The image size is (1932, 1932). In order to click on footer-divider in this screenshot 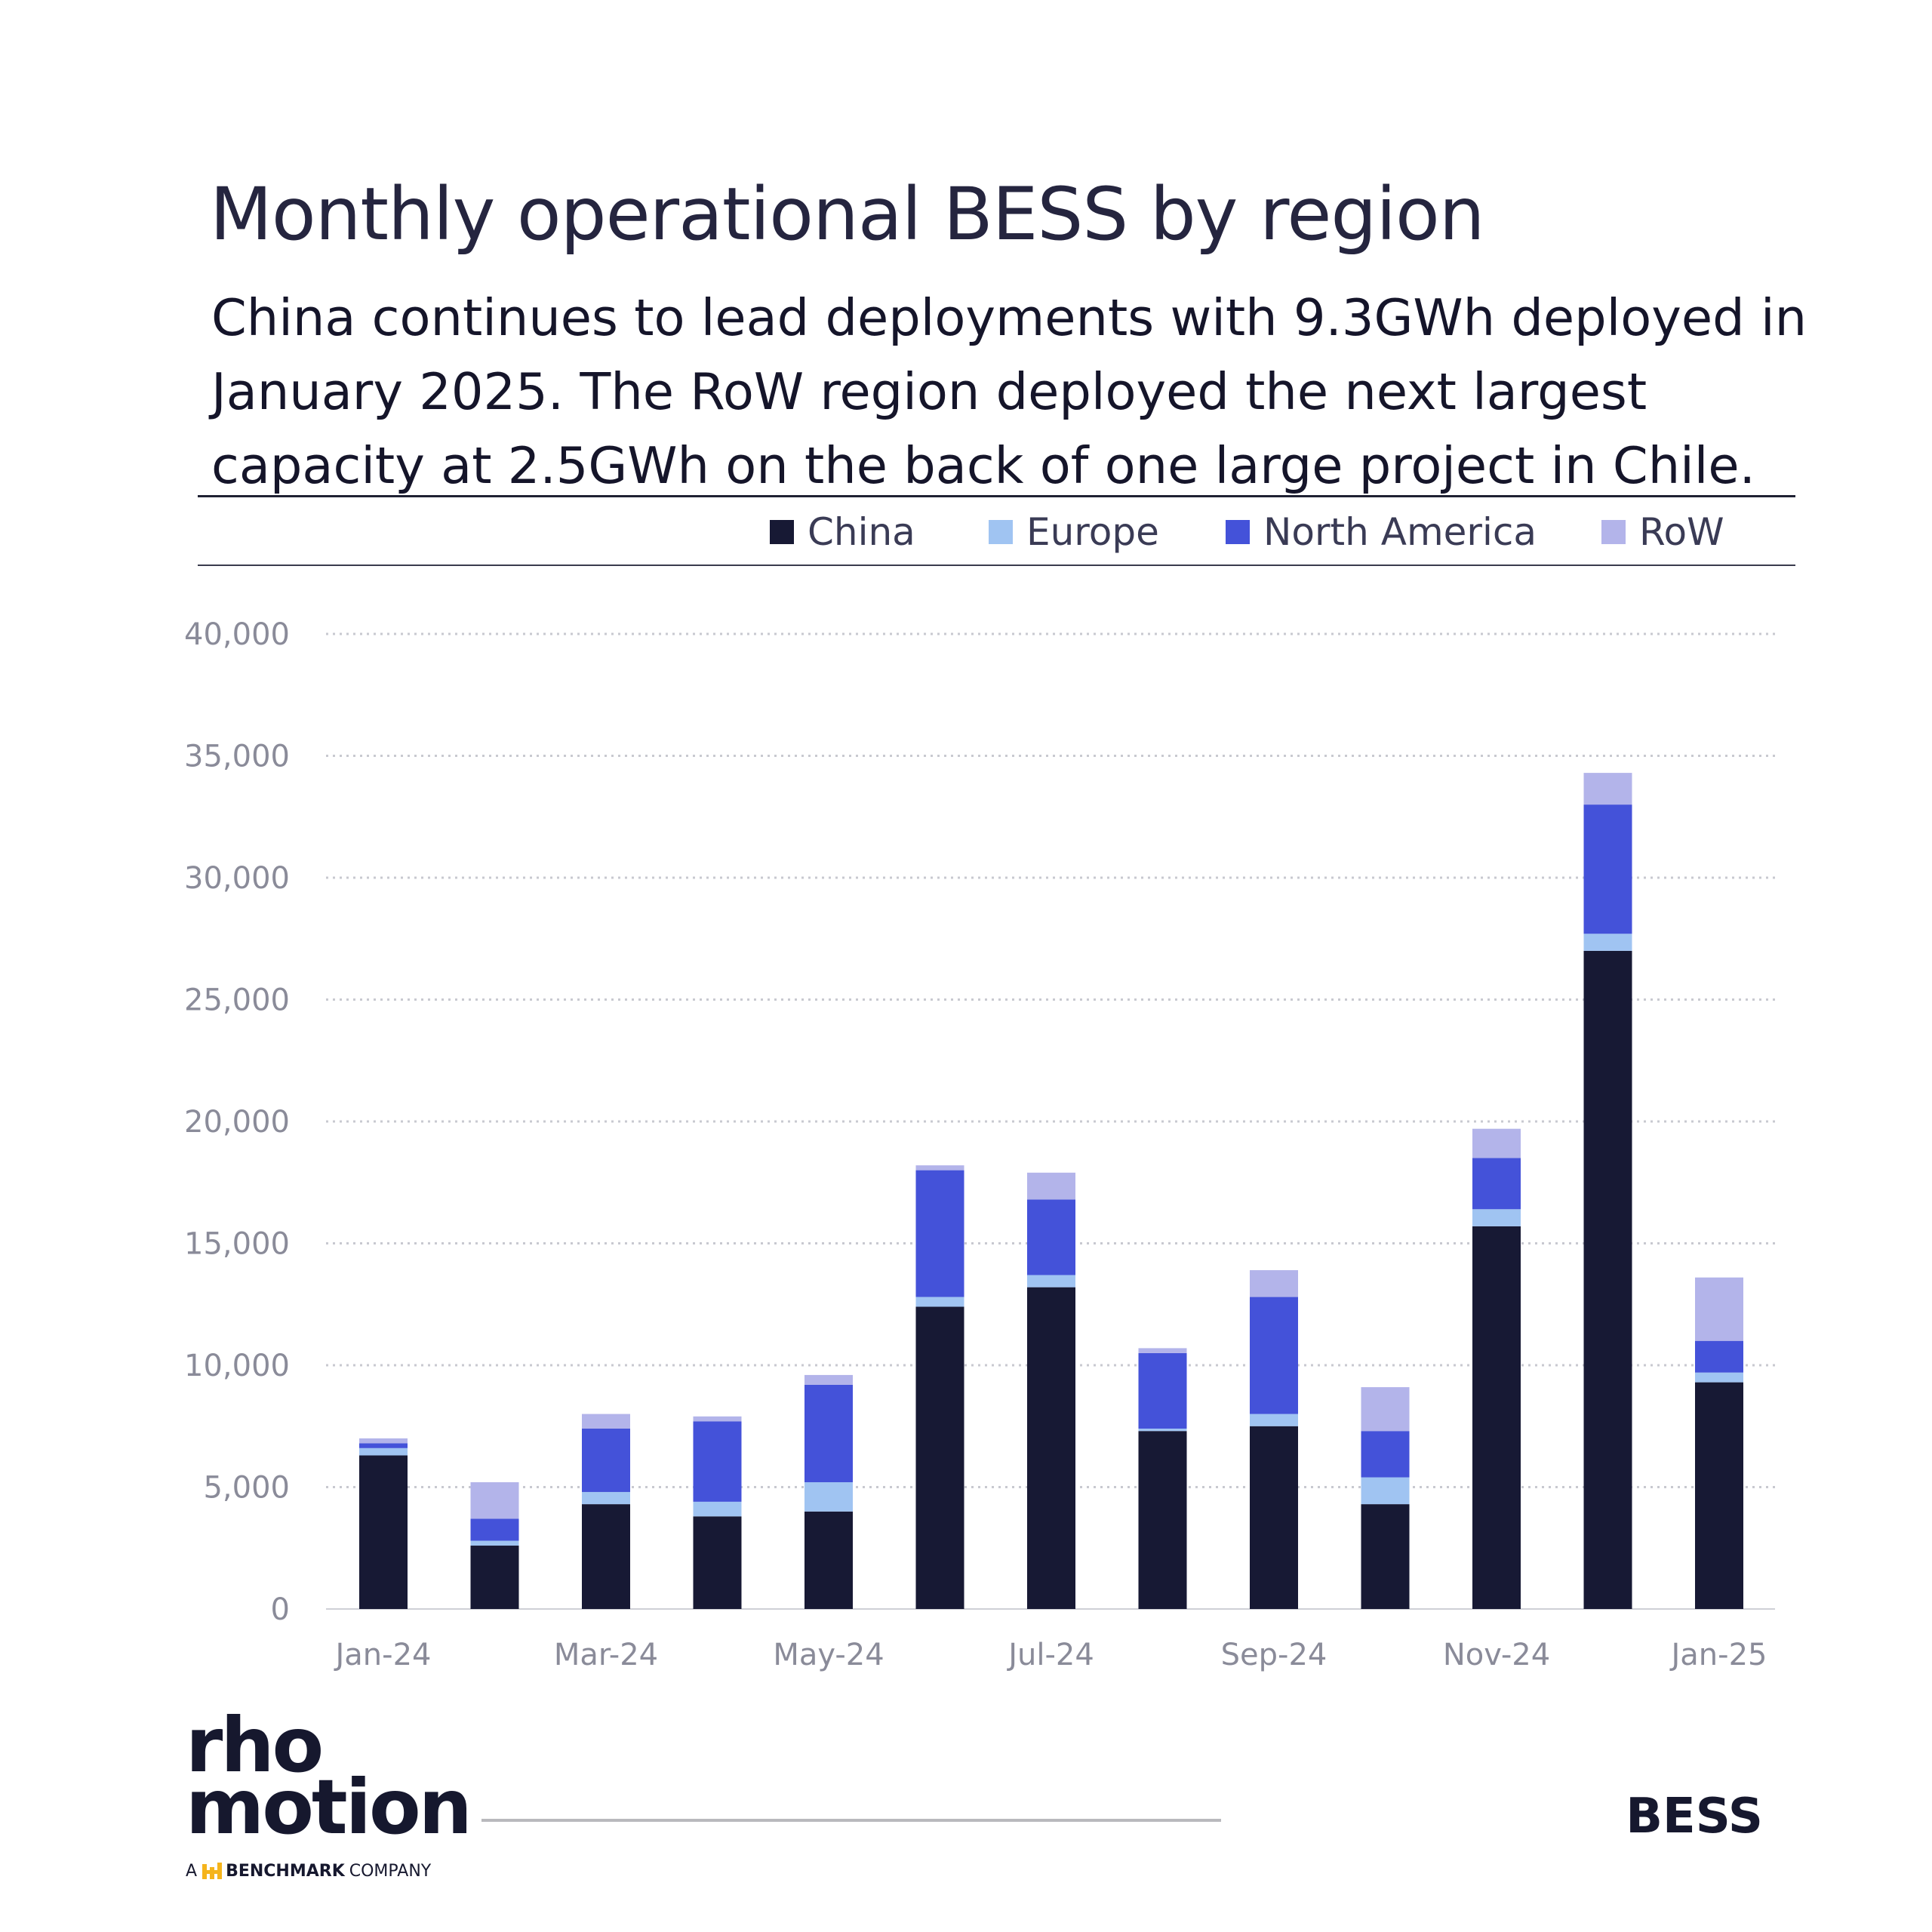, I will do `click(851, 1820)`.